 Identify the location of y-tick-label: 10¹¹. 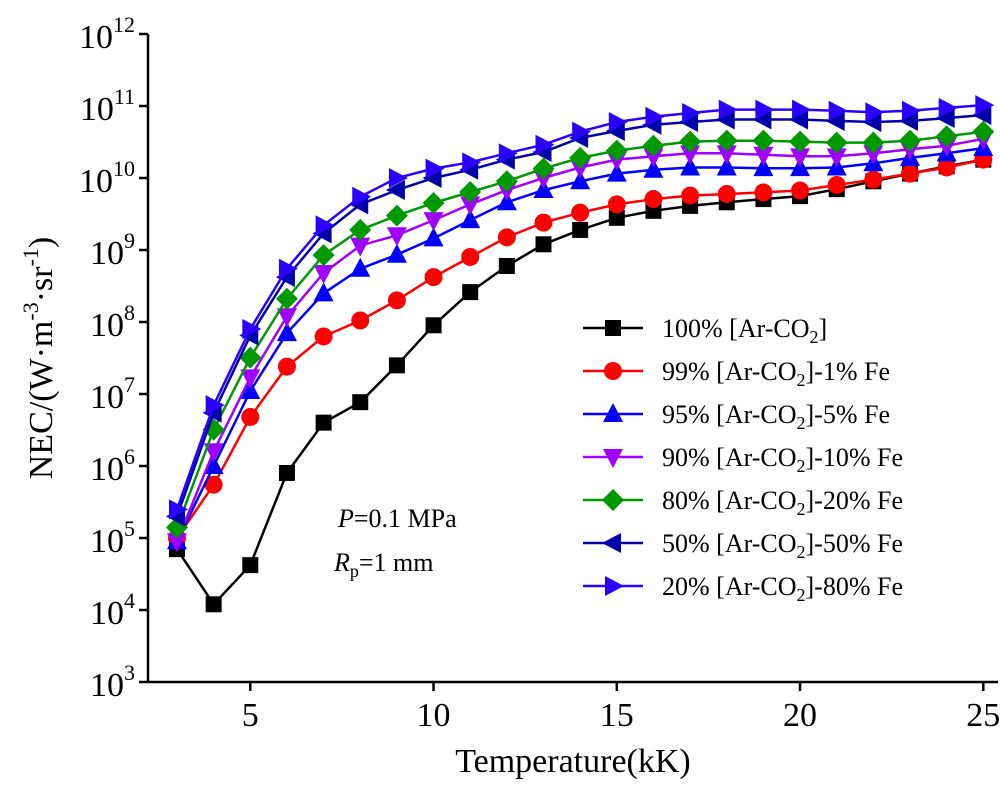
(107, 106).